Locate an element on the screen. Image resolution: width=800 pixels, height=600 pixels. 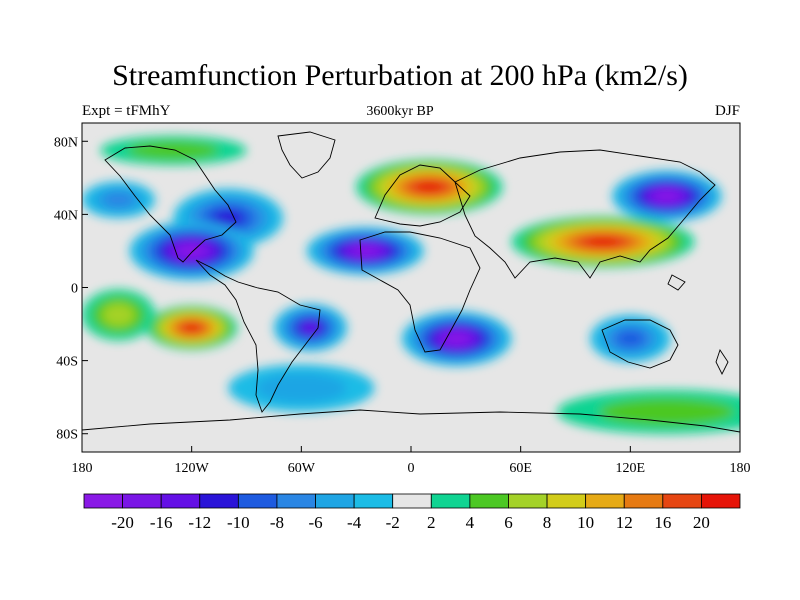
colorbar-label: -12 is located at coordinates (199, 522).